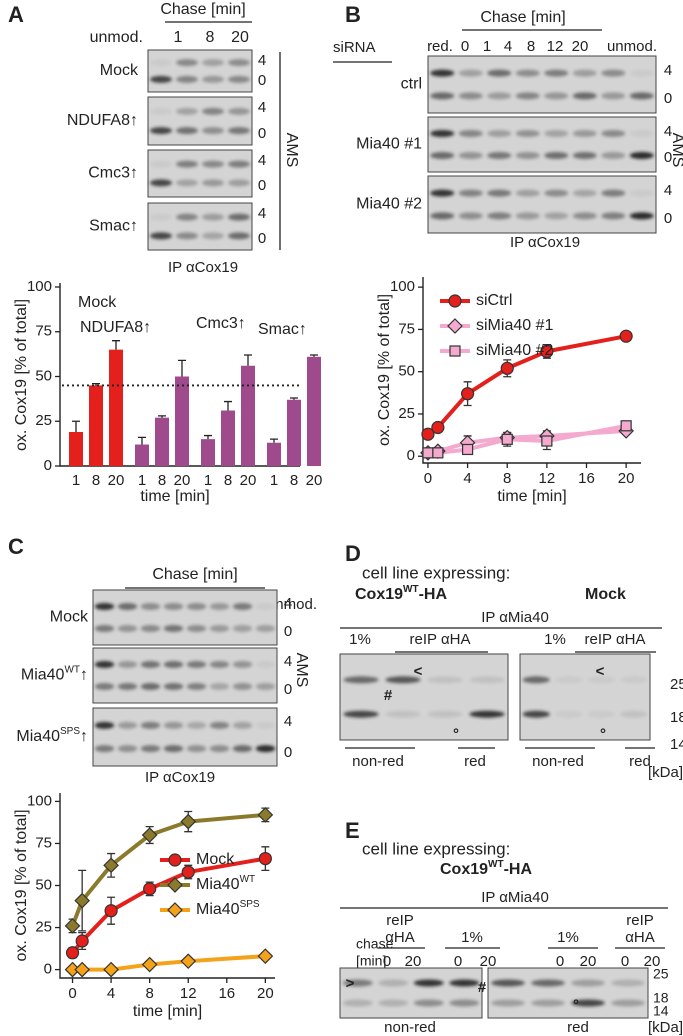 This screenshot has width=683, height=1036. I want to click on group-label: Mock, so click(97, 302).